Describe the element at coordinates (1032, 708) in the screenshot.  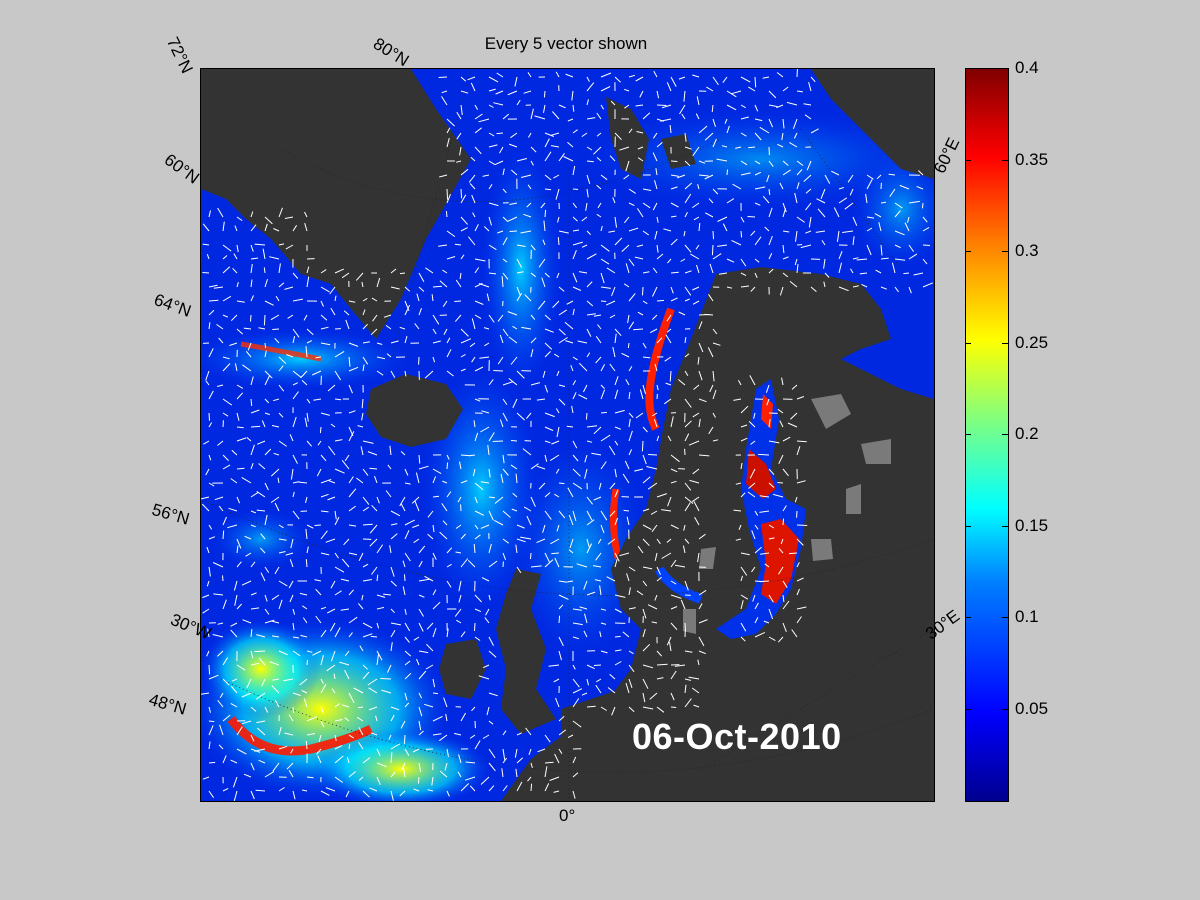
I see `colorbar-tick-label: 0.05` at that location.